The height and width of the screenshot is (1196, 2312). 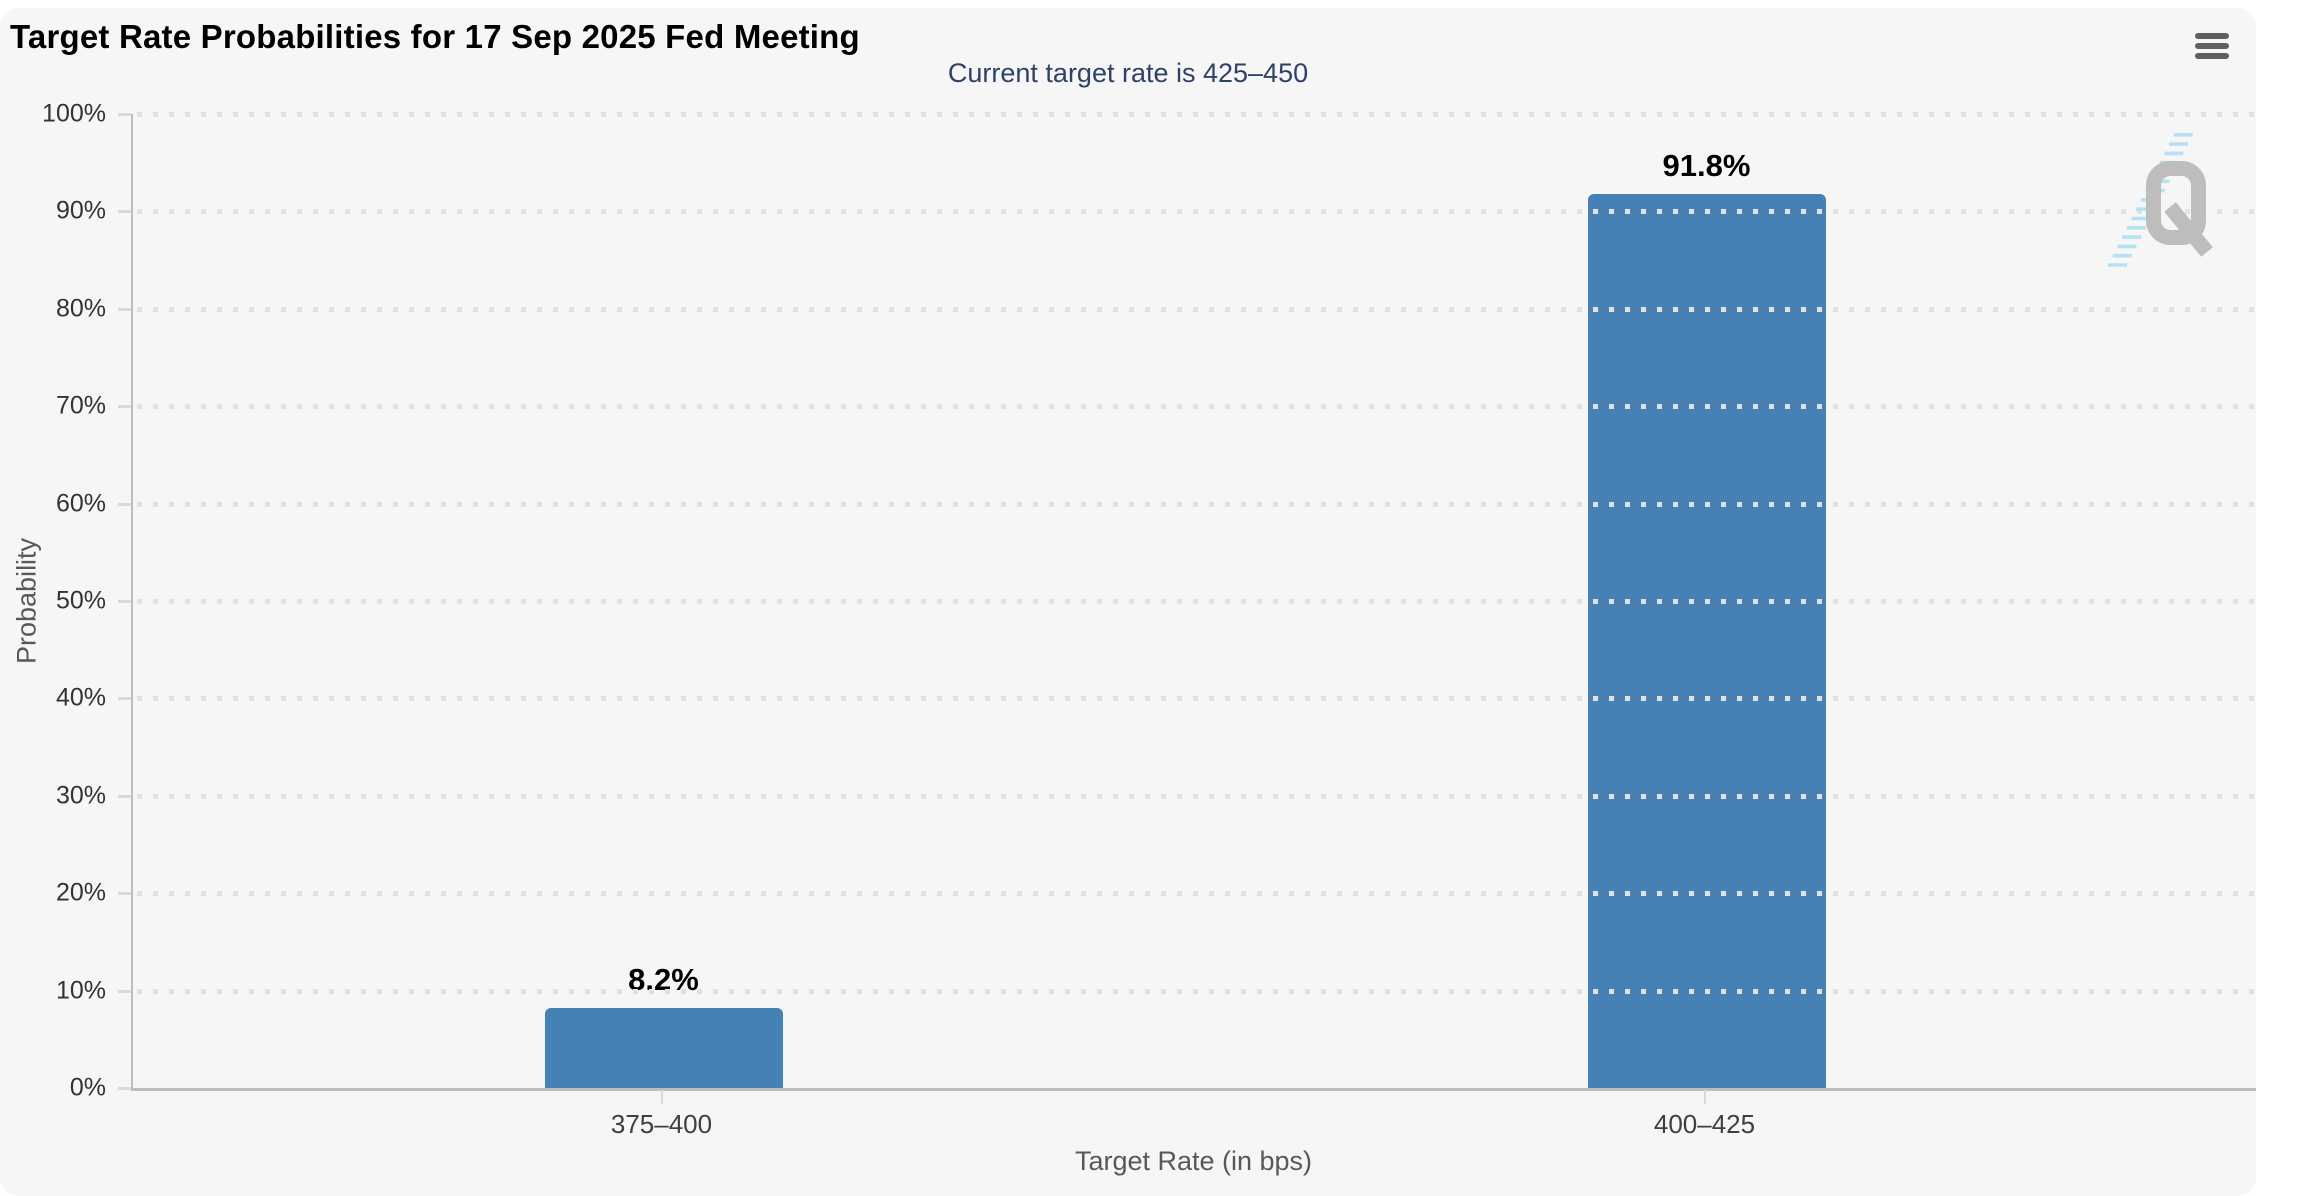 I want to click on watermark-q-letter, so click(x=2179, y=209).